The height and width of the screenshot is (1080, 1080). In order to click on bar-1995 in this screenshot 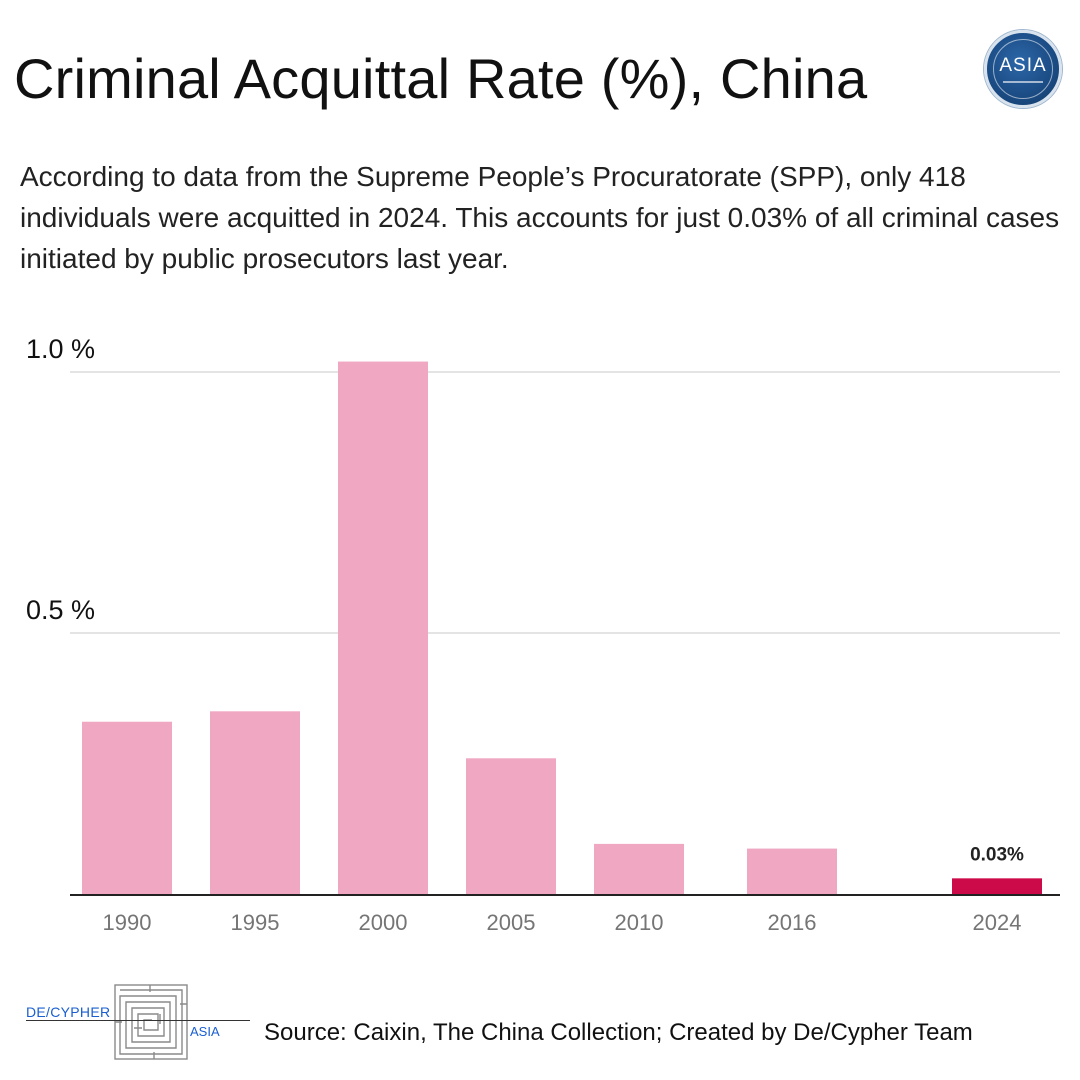, I will do `click(255, 802)`.